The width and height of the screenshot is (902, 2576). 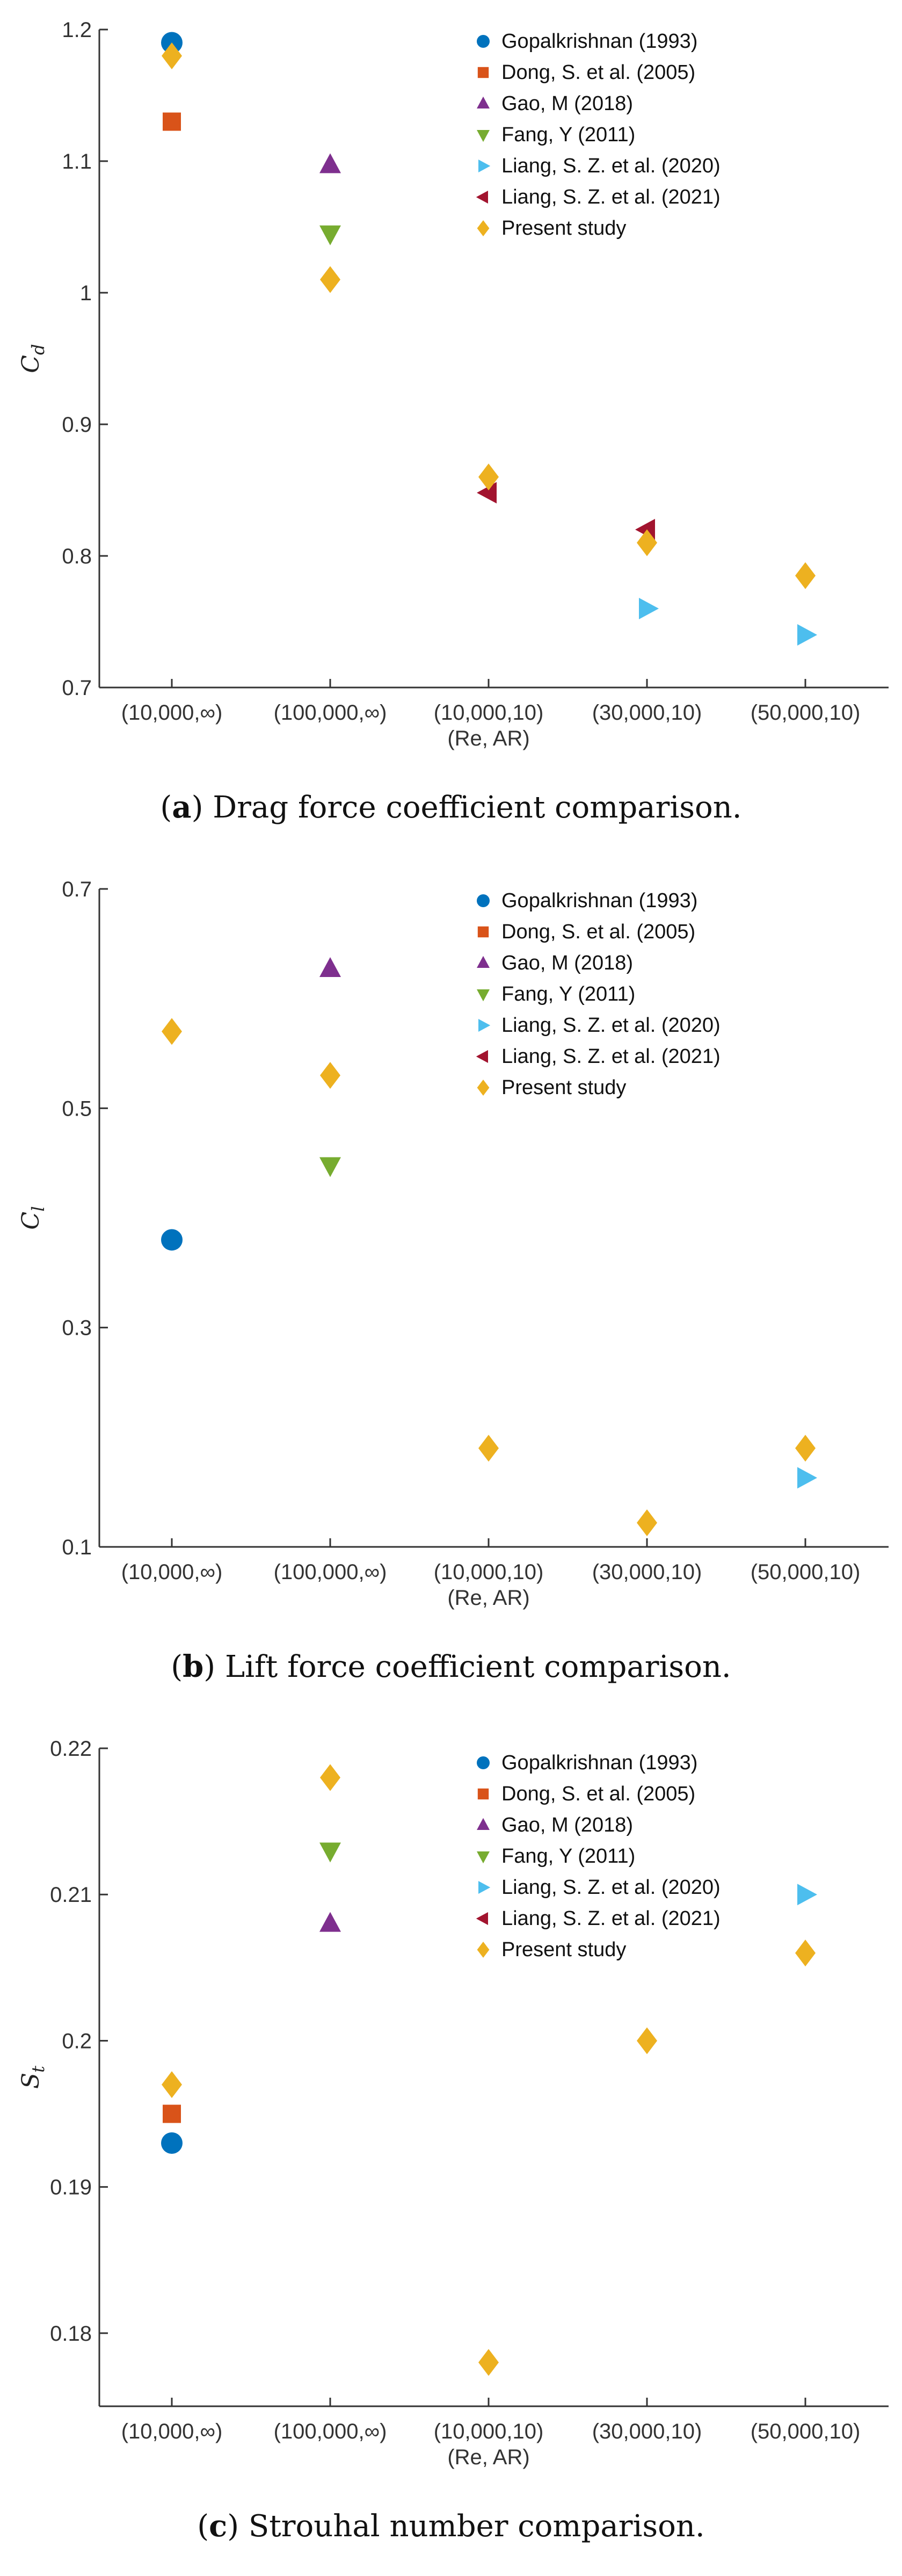 I want to click on caption-c-letter: c, so click(x=218, y=2526).